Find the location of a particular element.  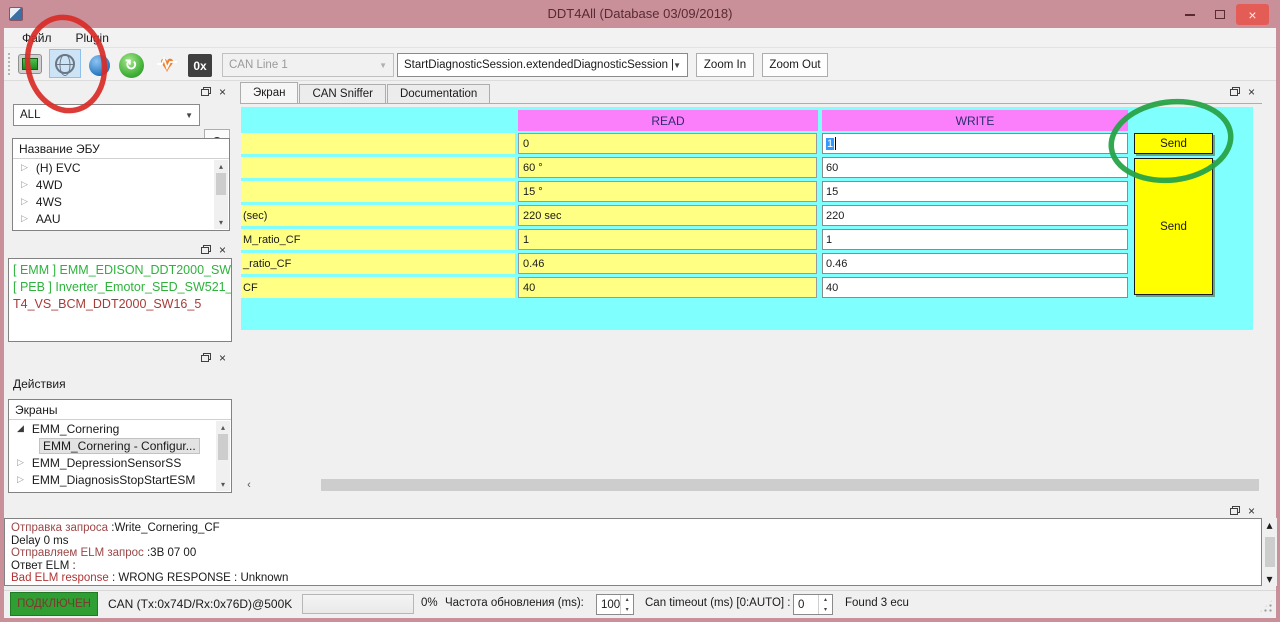

write-input: 15 is located at coordinates (975, 191).